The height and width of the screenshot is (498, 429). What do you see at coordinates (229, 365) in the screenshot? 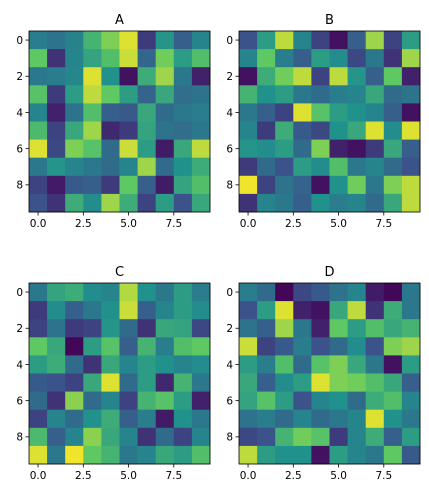
I see `y-tick-label: 4` at bounding box center [229, 365].